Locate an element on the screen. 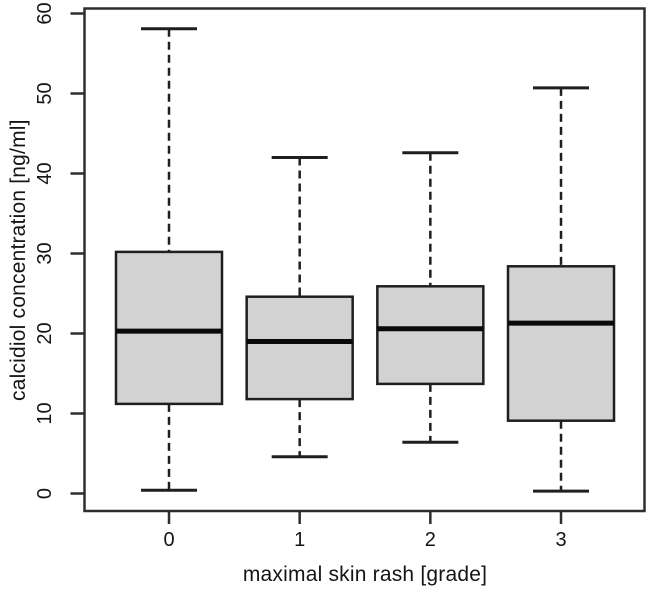 The image size is (650, 594). y-tick-label: 40 is located at coordinates (45, 173).